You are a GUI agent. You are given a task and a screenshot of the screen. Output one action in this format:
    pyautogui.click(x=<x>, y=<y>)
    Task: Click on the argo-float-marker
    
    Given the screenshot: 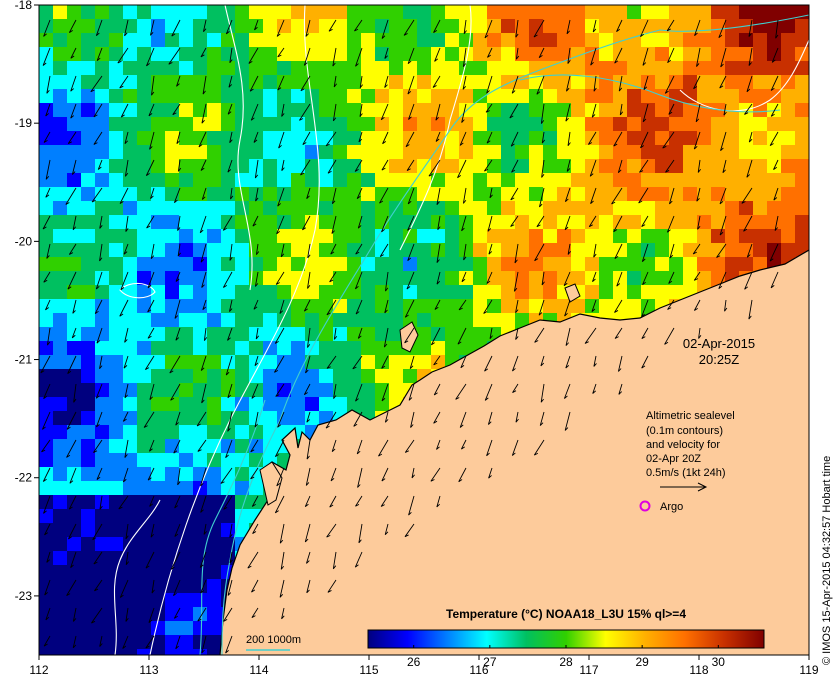 What is the action you would take?
    pyautogui.click(x=645, y=506)
    